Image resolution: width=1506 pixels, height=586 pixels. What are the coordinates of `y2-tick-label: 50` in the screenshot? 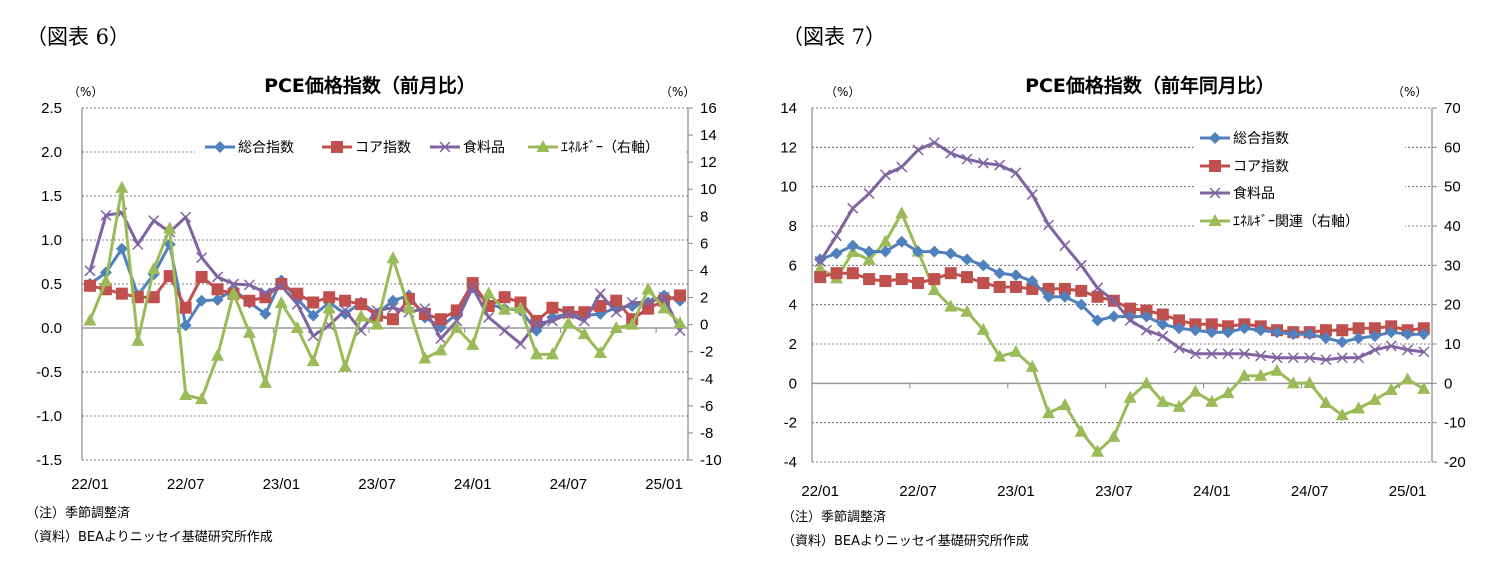 It's located at (1452, 187).